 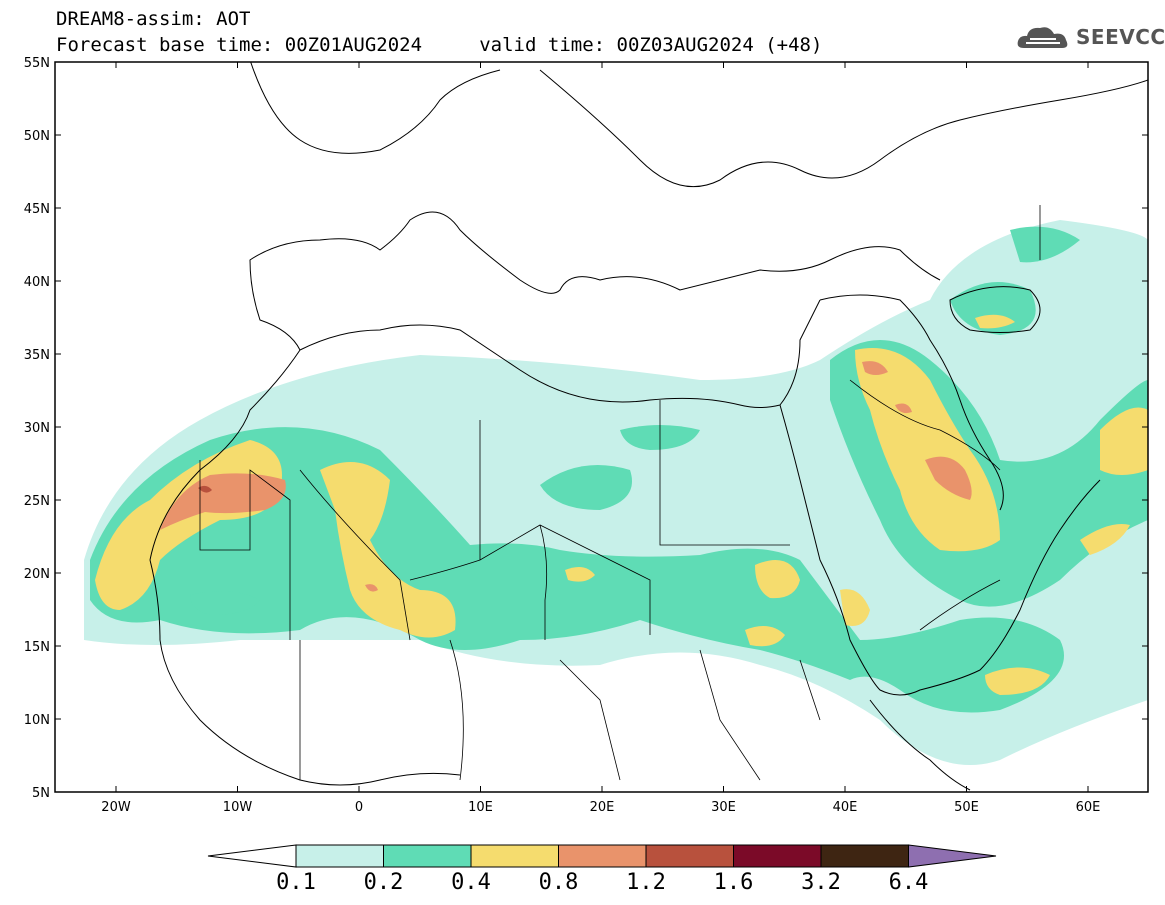 What do you see at coordinates (966, 807) in the screenshot?
I see `lon-label: 50E` at bounding box center [966, 807].